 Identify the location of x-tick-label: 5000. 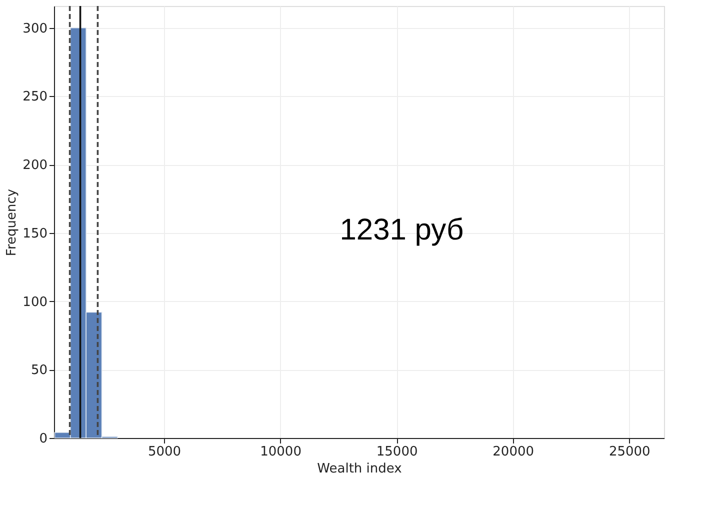
(165, 452).